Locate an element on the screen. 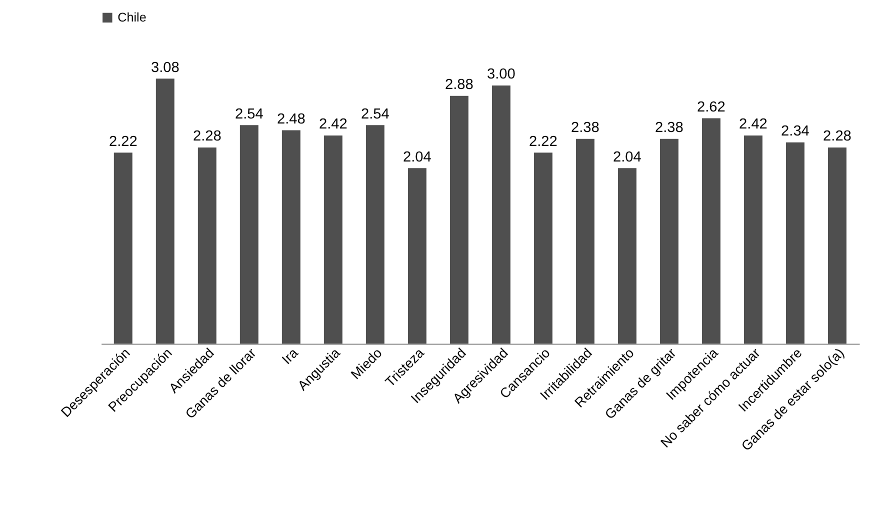  legend-label: Chile is located at coordinates (132, 17).